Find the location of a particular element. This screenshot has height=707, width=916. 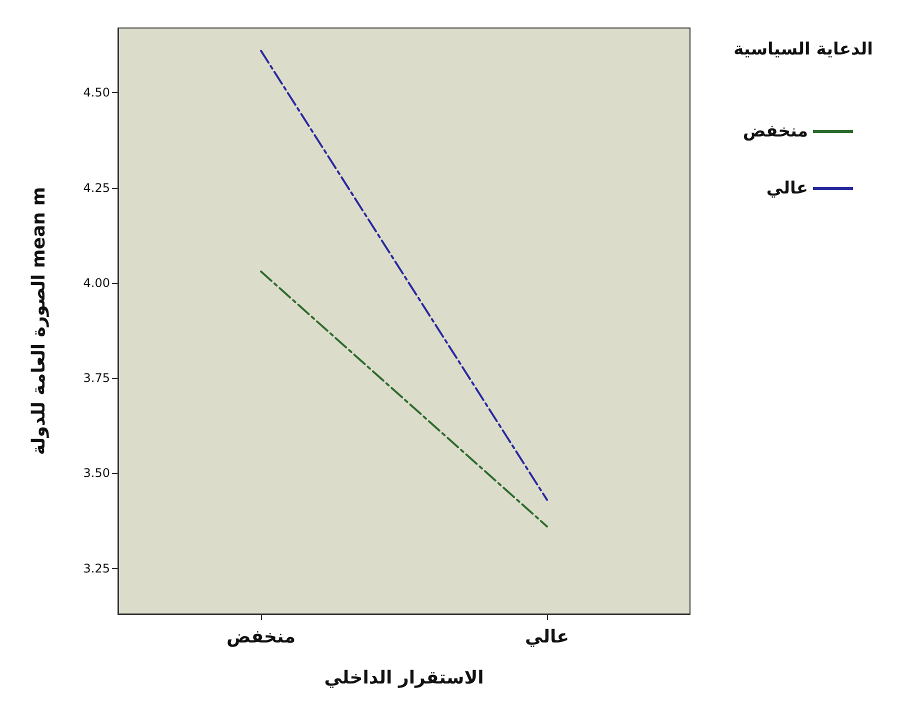

y-tick-label: 3.50 is located at coordinates (96, 473).